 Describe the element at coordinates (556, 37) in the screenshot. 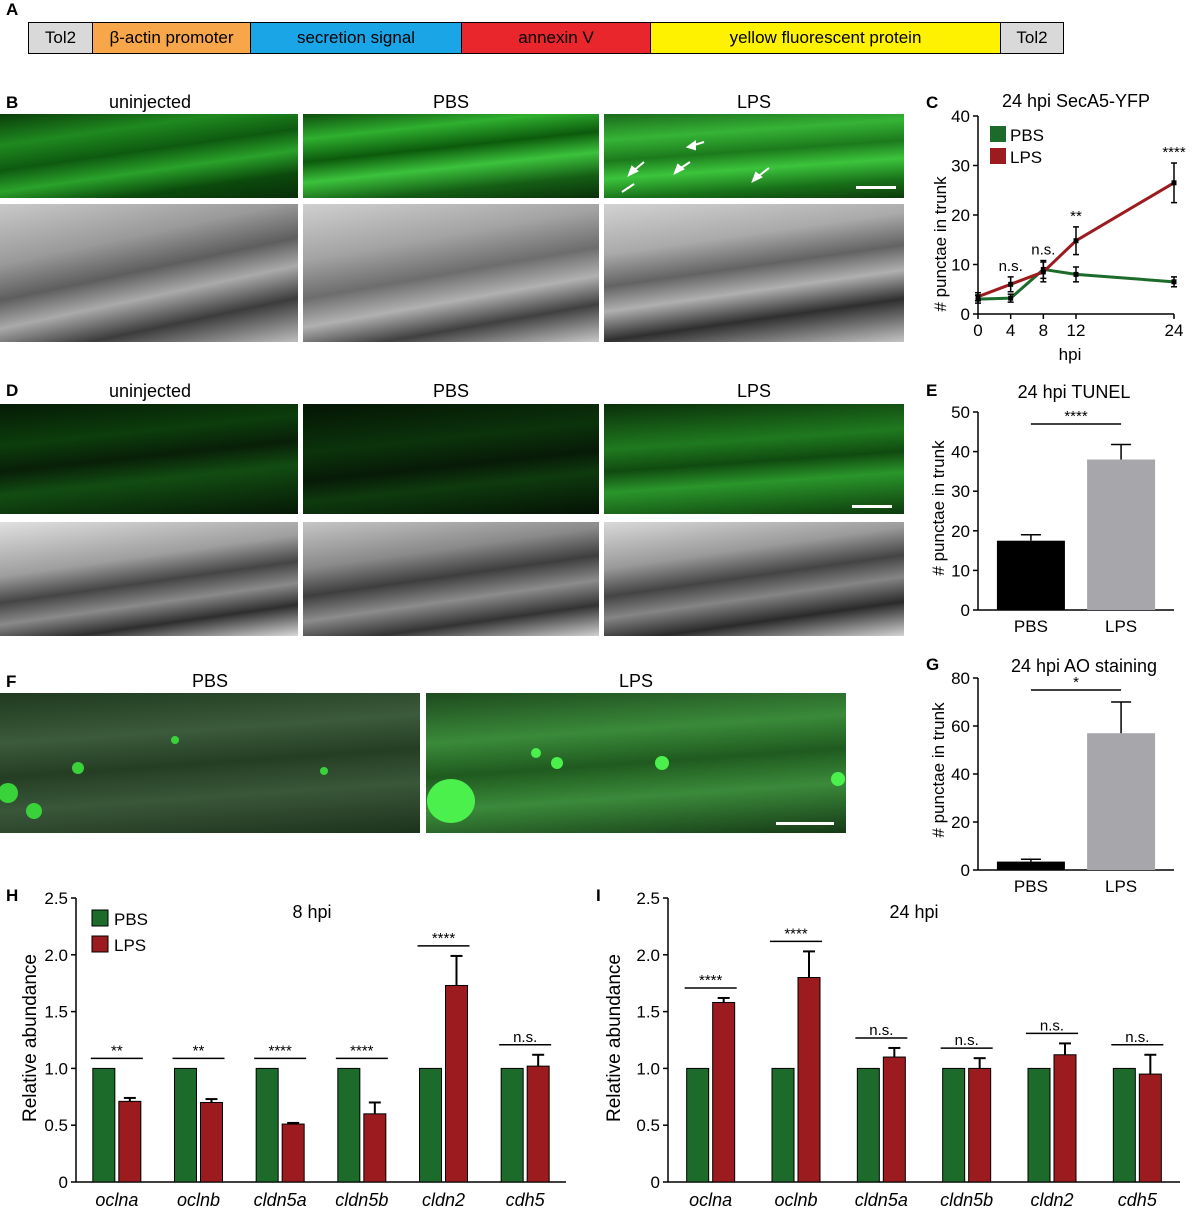

I see `construct-label: annexin V` at that location.